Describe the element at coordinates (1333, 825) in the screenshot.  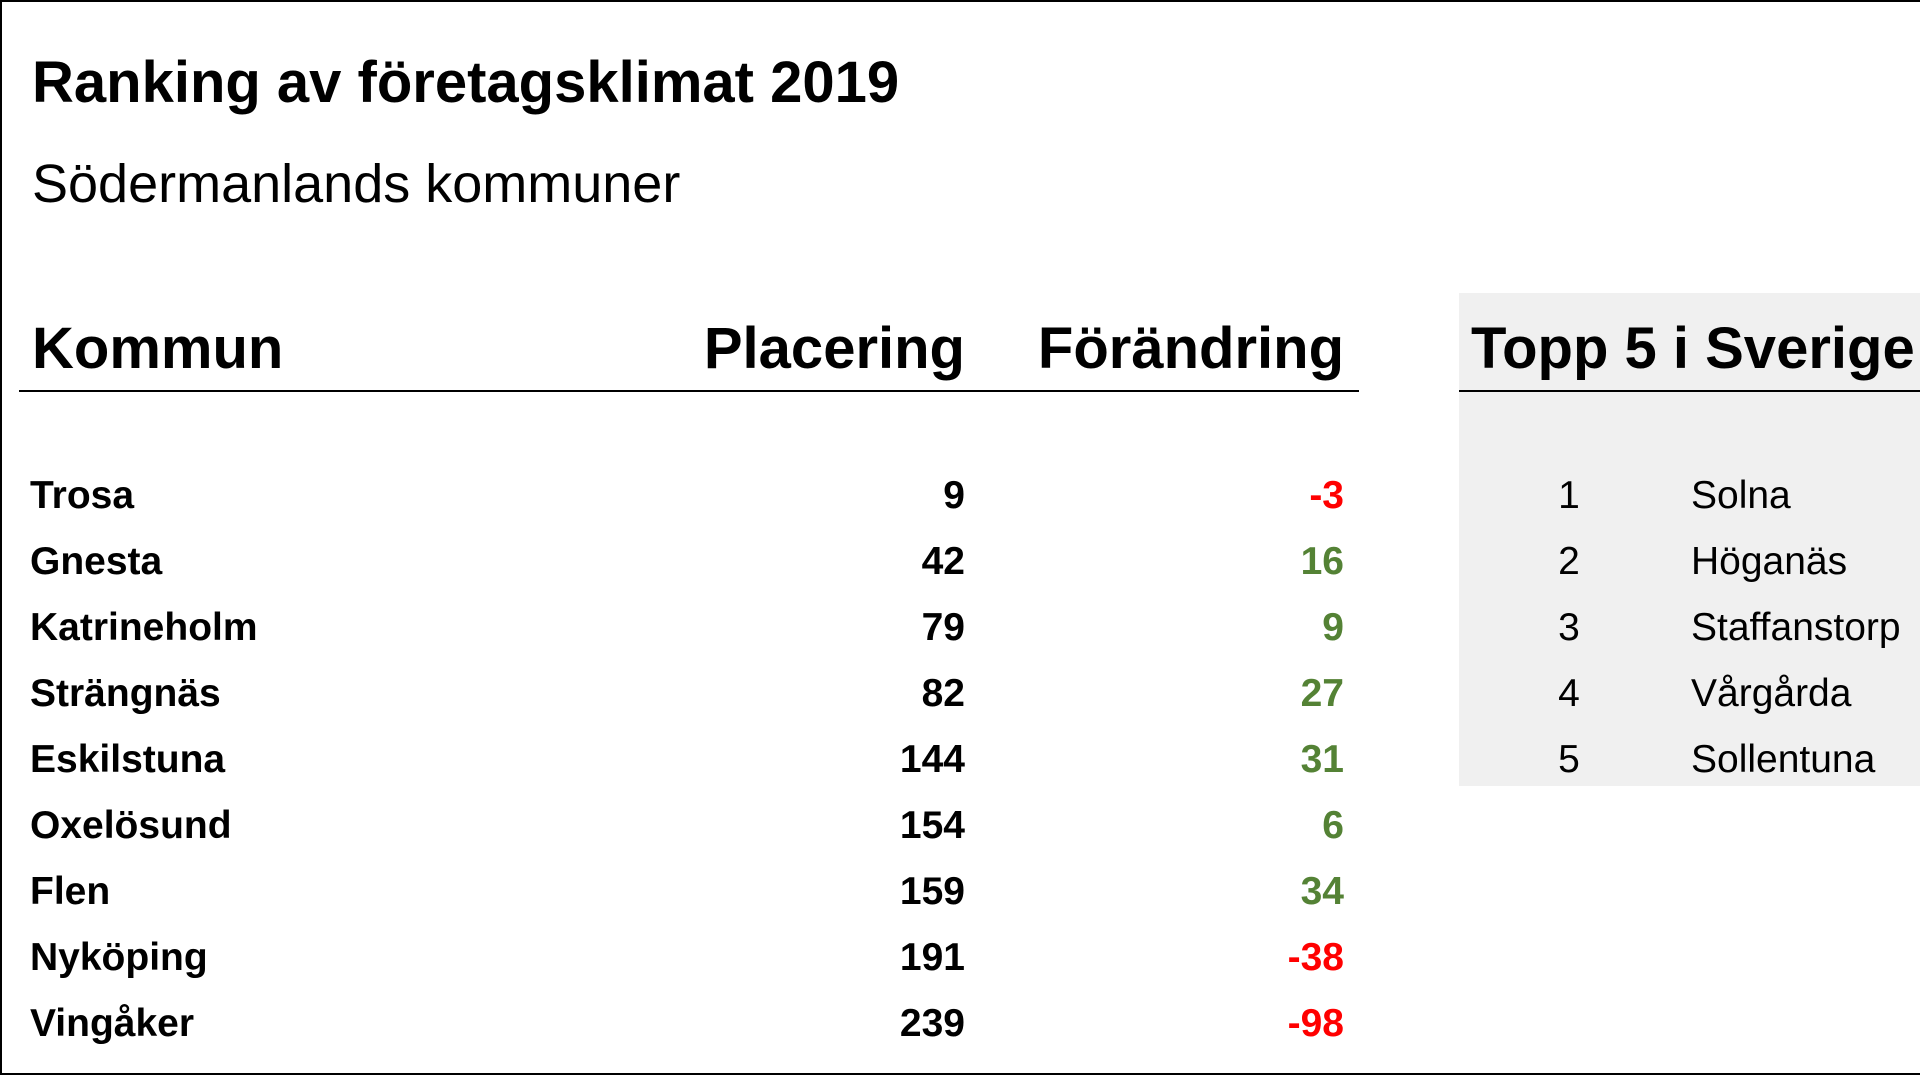
I see `forandring: 6` at that location.